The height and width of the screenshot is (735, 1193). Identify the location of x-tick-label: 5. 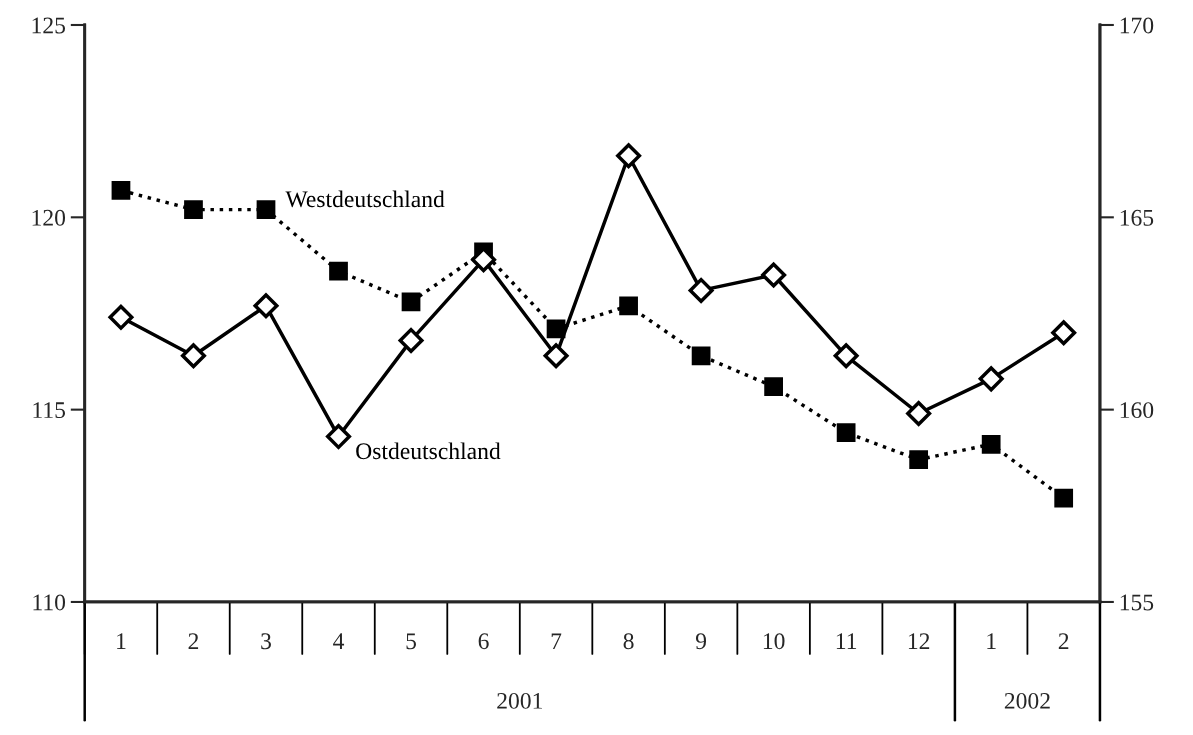
(411, 641).